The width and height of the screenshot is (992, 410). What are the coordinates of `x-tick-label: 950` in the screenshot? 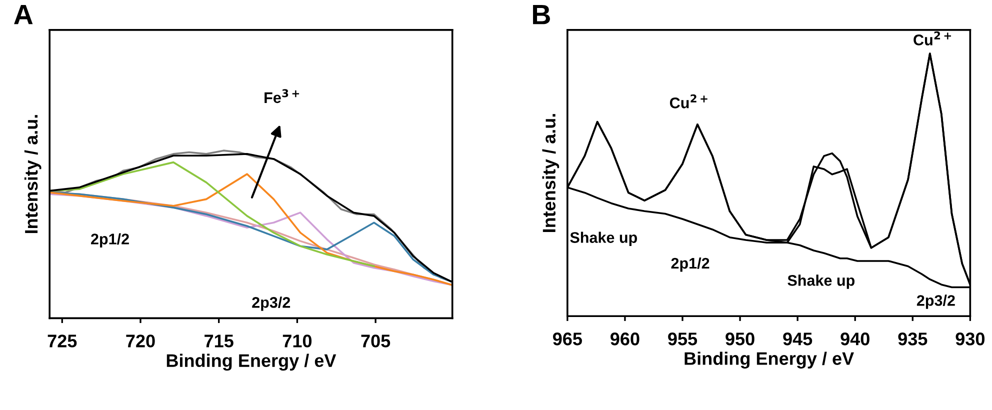 It's located at (740, 339).